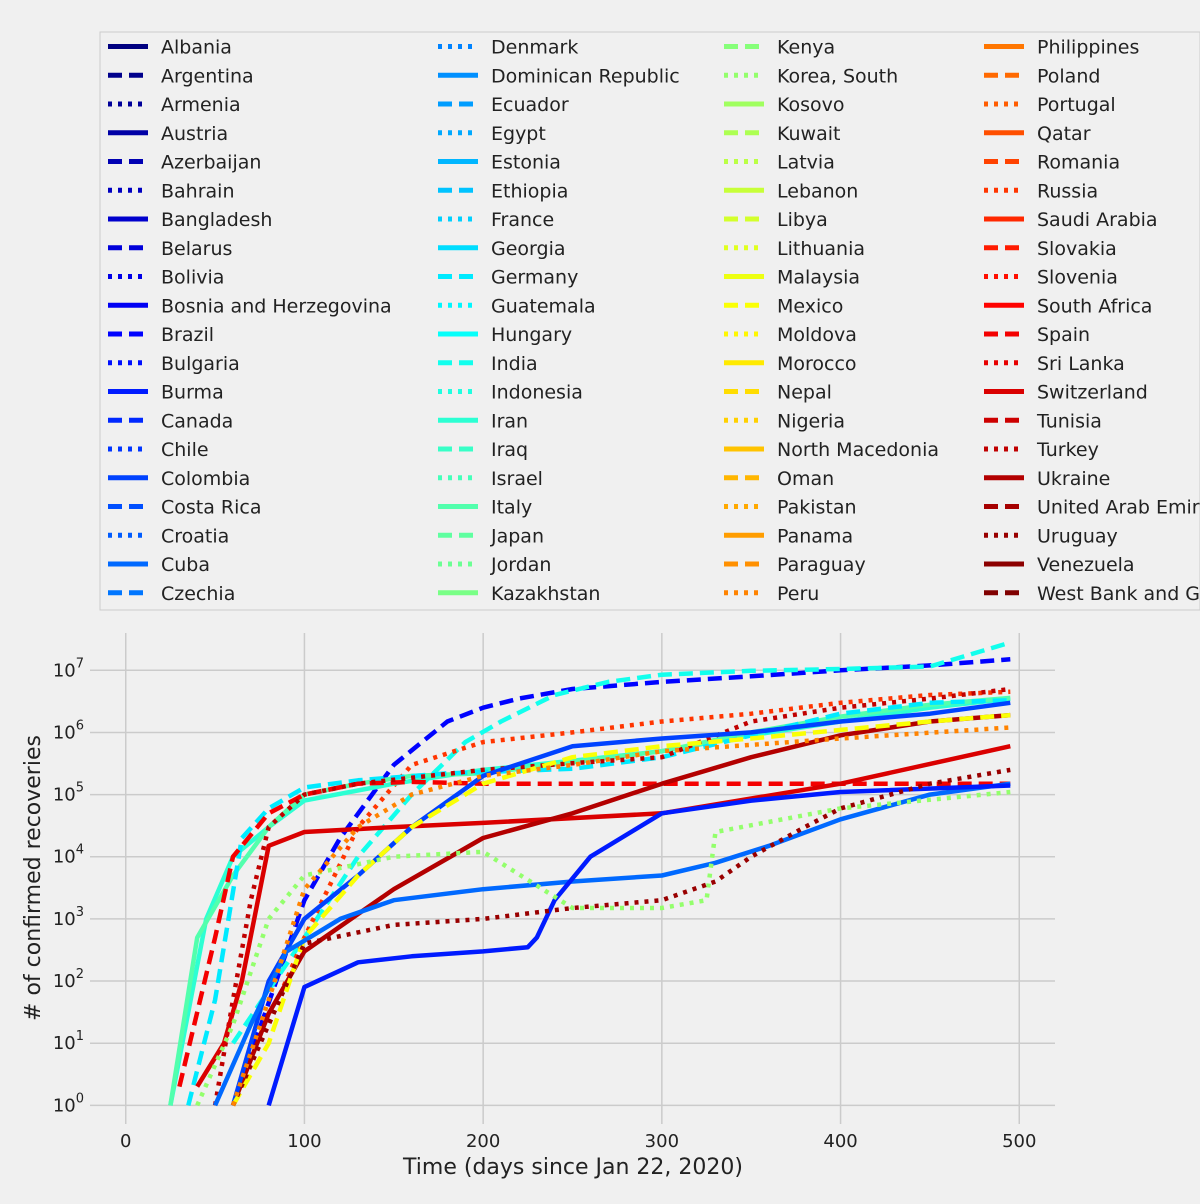 The width and height of the screenshot is (1200, 1204). I want to click on legend-label: Israel, so click(517, 479).